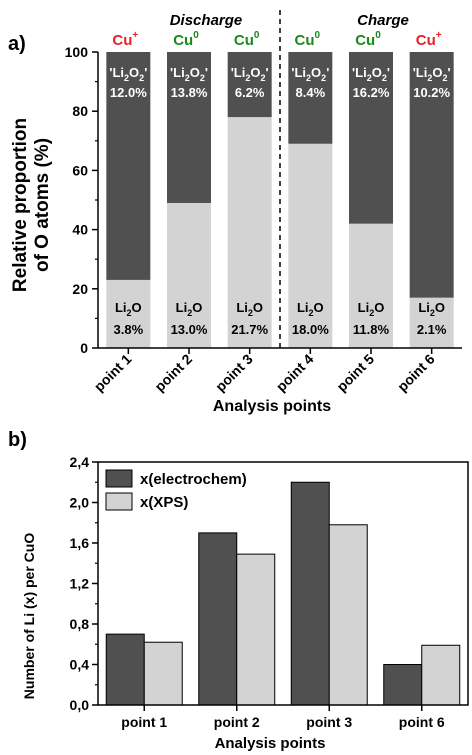 The image size is (472, 755). Describe the element at coordinates (29, 616) in the screenshot. I see `panel-b-ylabel: Number of Li (x) per CuO` at that location.